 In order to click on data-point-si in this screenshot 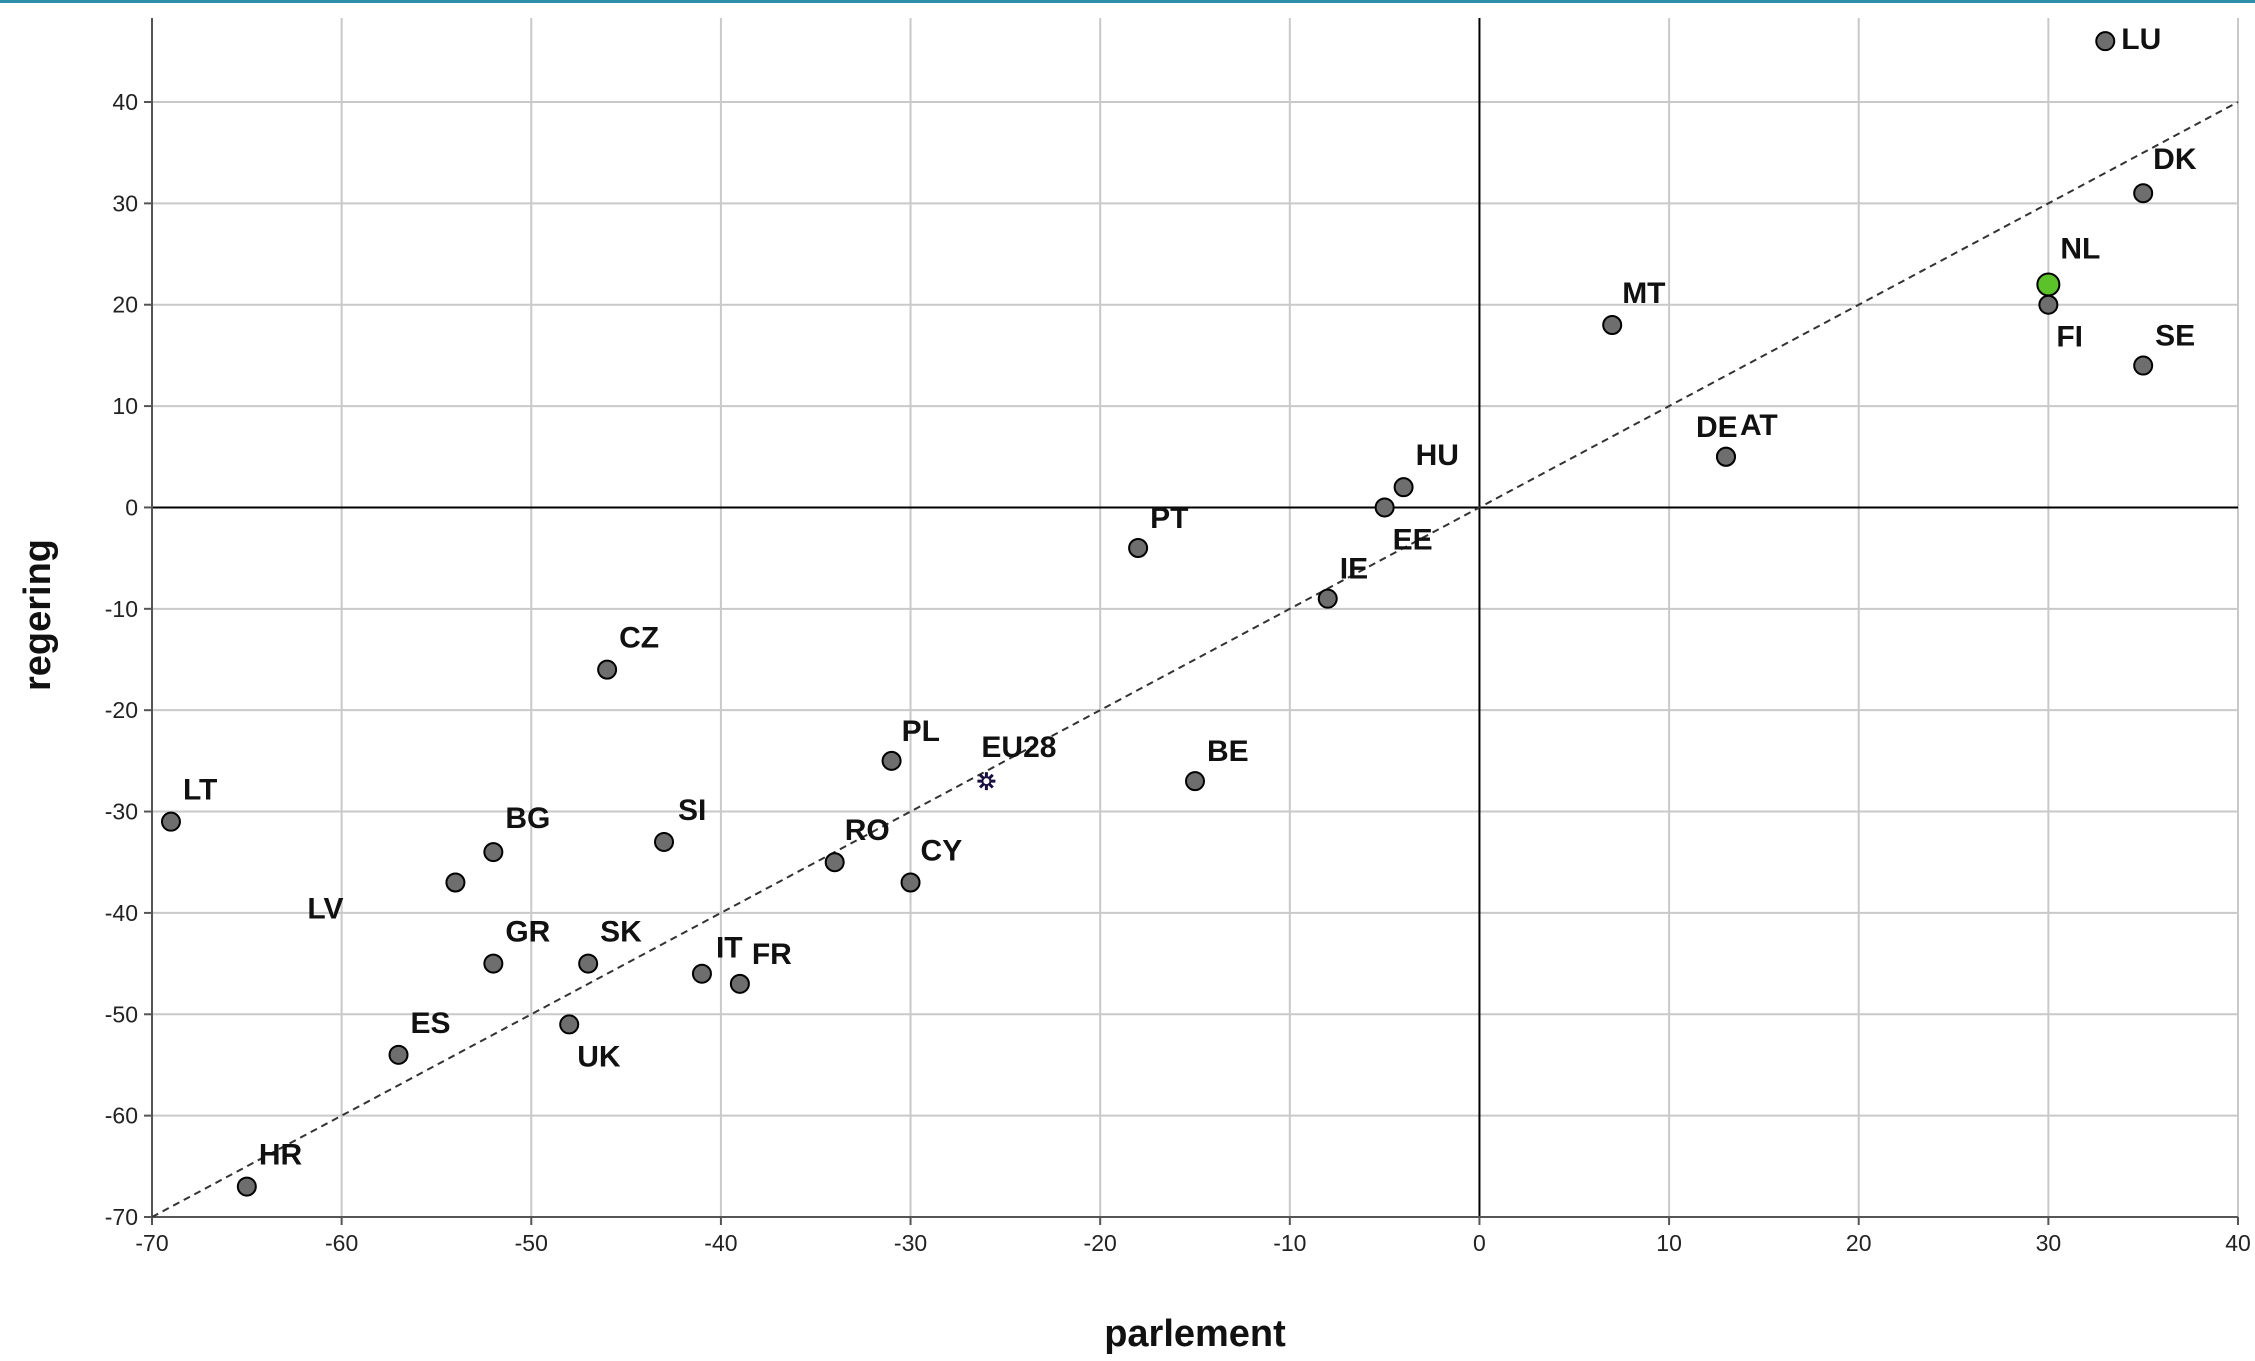, I will do `click(664, 841)`.